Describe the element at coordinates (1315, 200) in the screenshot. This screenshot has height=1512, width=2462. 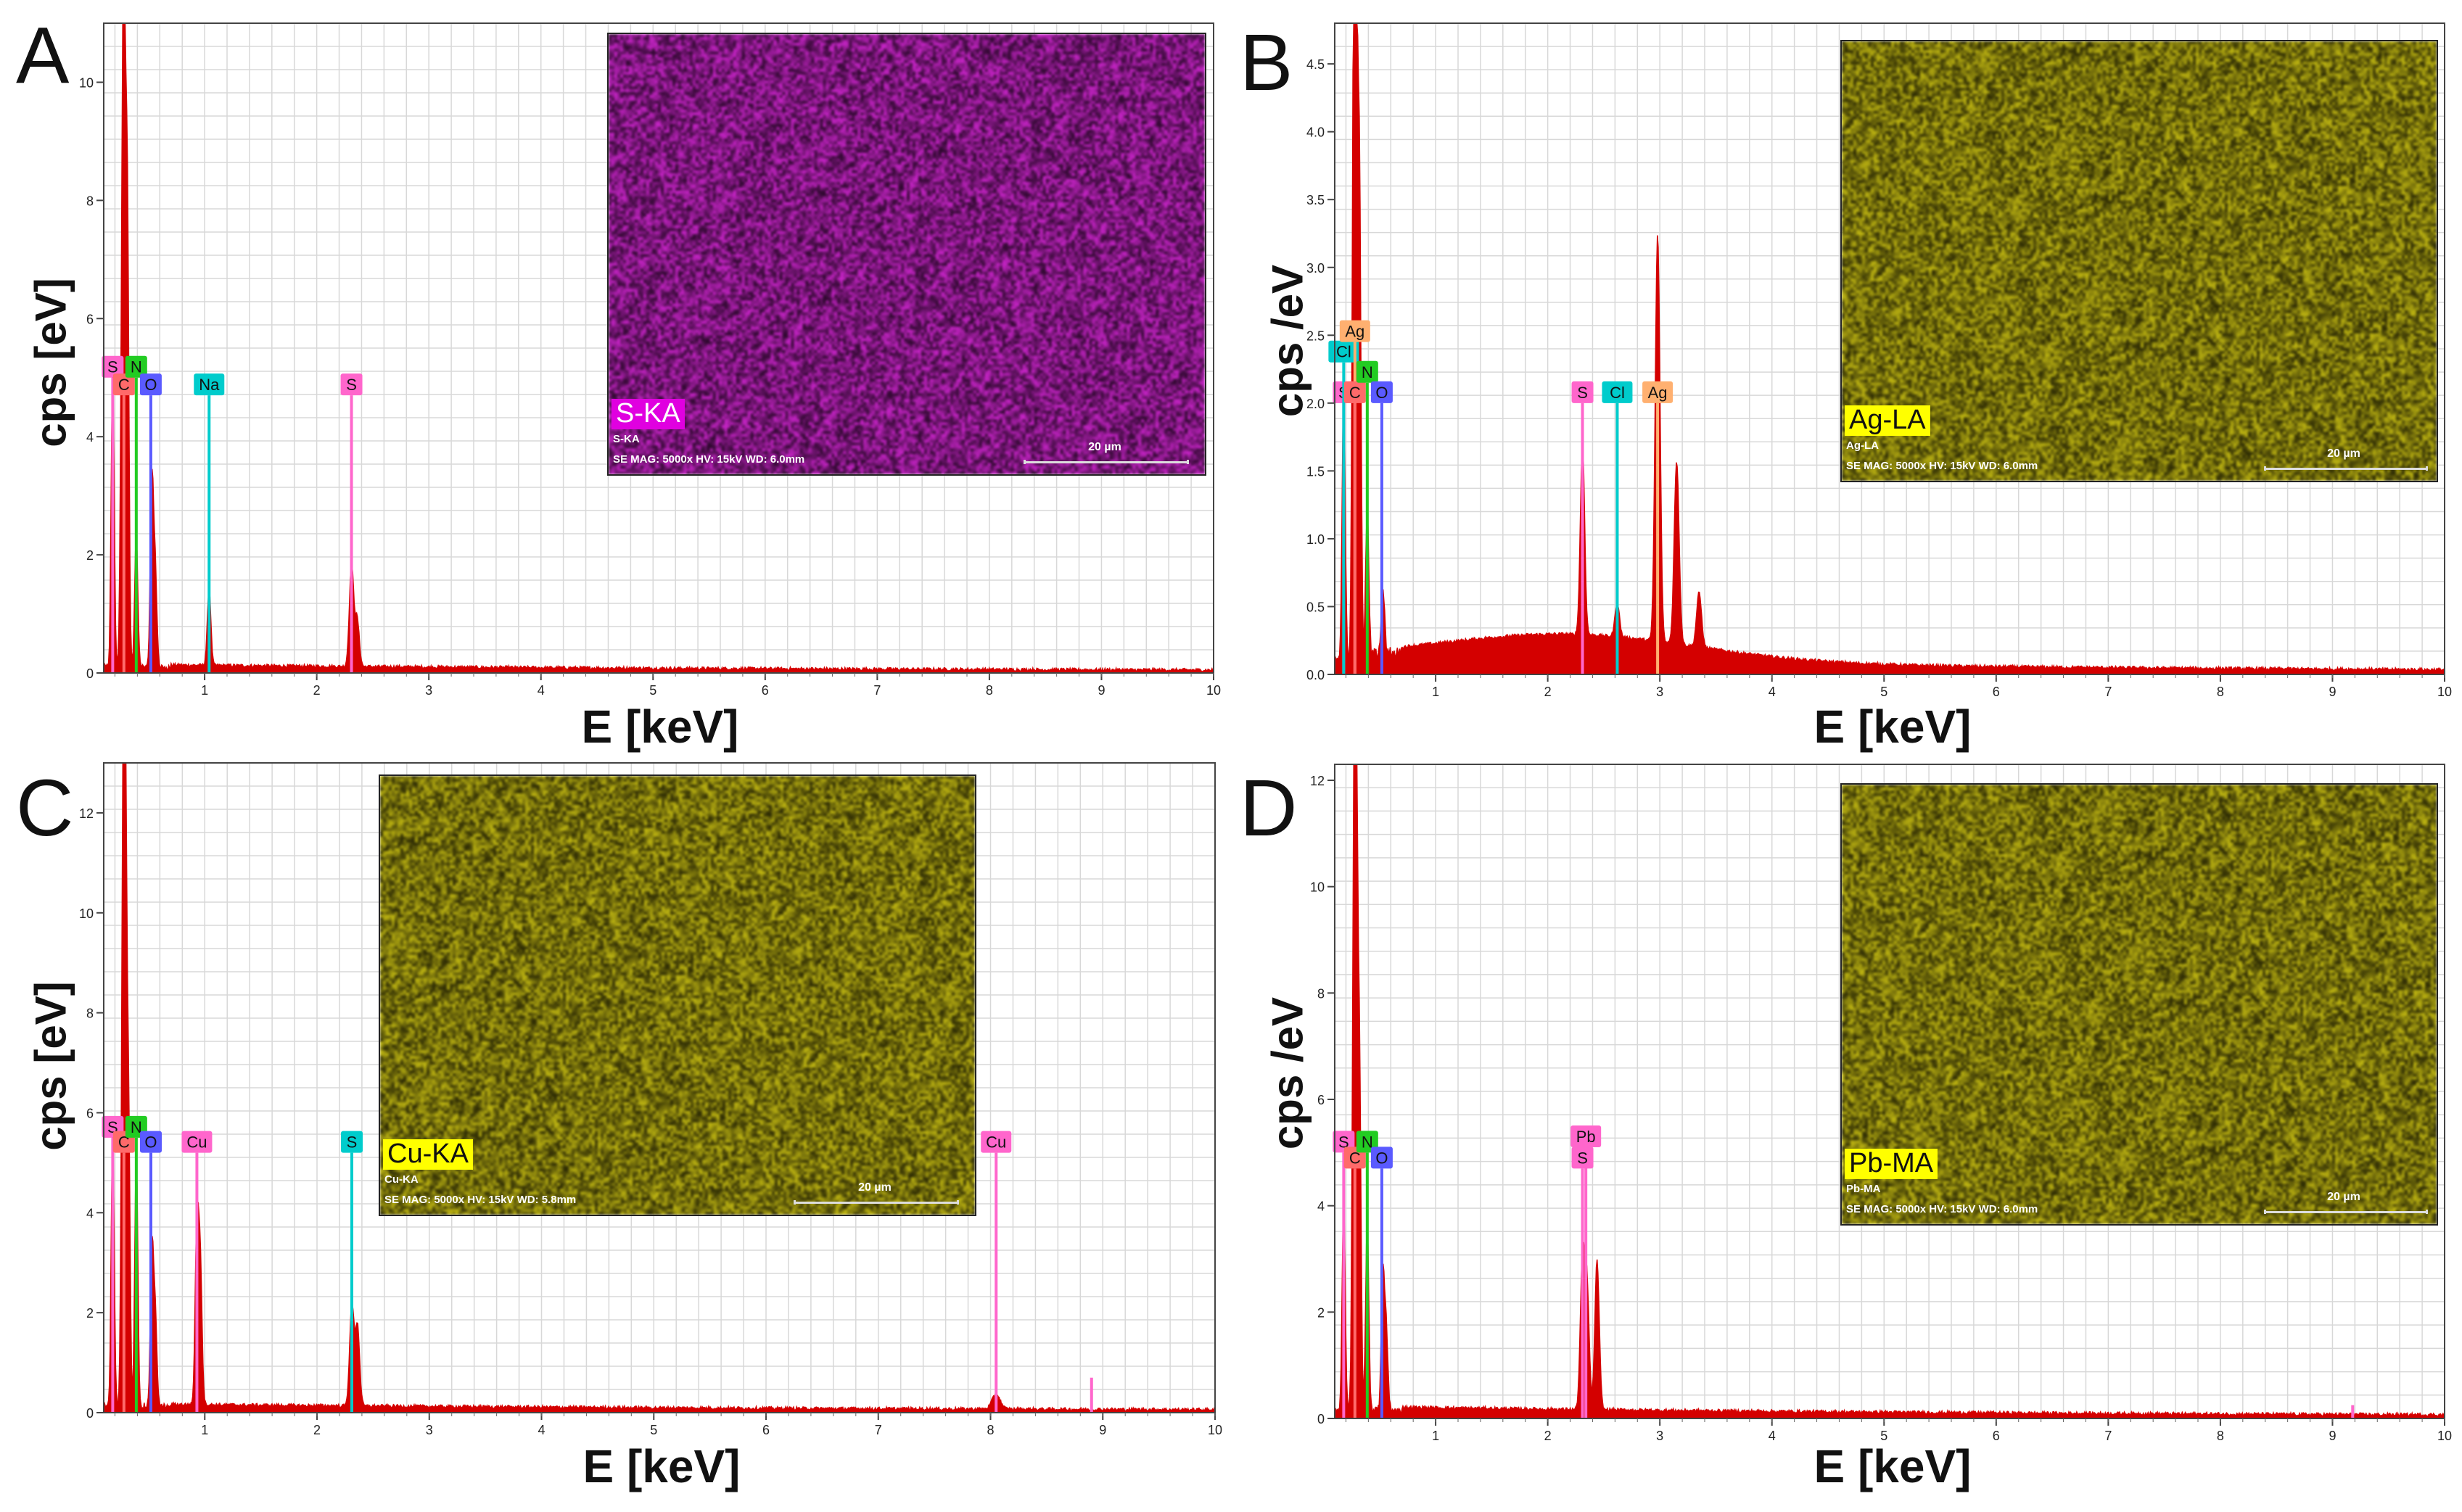
I see `y-tick-label: 3.5` at that location.